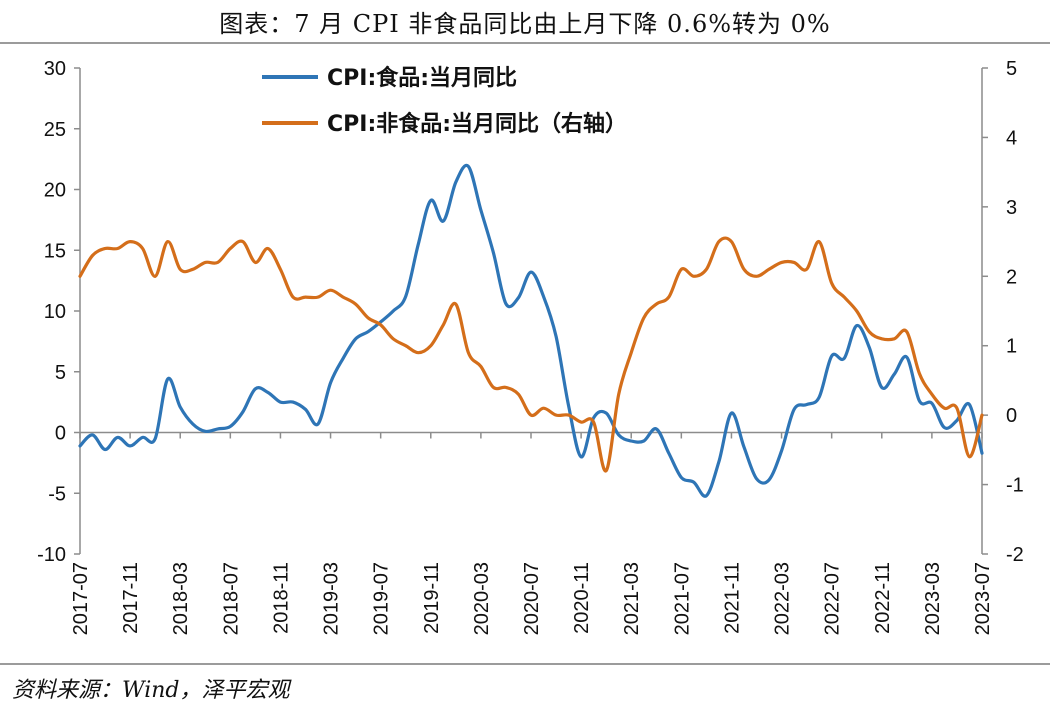 The image size is (1050, 708). What do you see at coordinates (60, 373) in the screenshot?
I see `left-tick-label: 5` at bounding box center [60, 373].